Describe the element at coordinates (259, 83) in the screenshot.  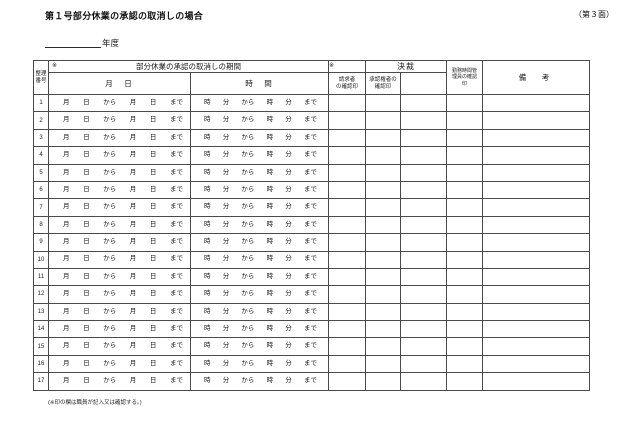
I see `col-header-time: 時 間` at that location.